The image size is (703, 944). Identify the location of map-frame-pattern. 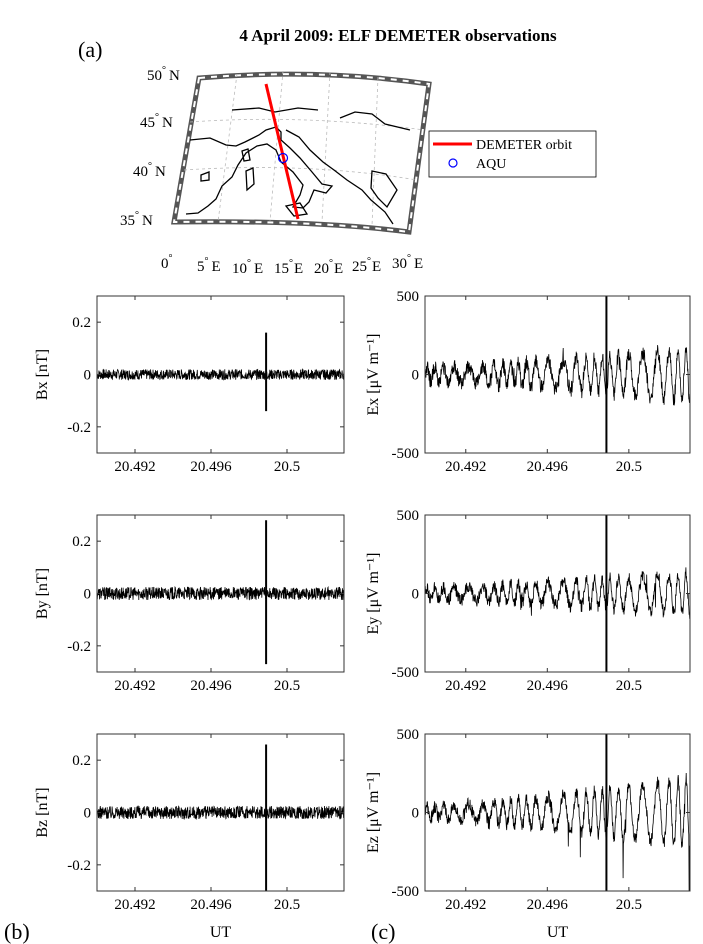
(301, 153).